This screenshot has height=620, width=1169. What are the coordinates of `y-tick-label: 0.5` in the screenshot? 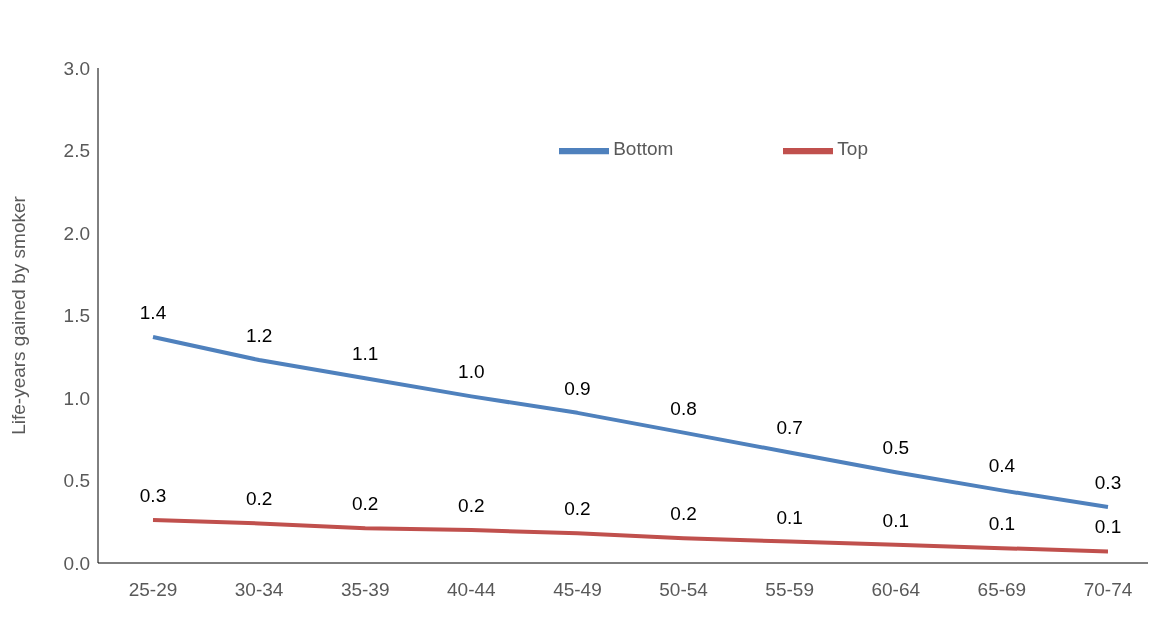 It's located at (76, 481).